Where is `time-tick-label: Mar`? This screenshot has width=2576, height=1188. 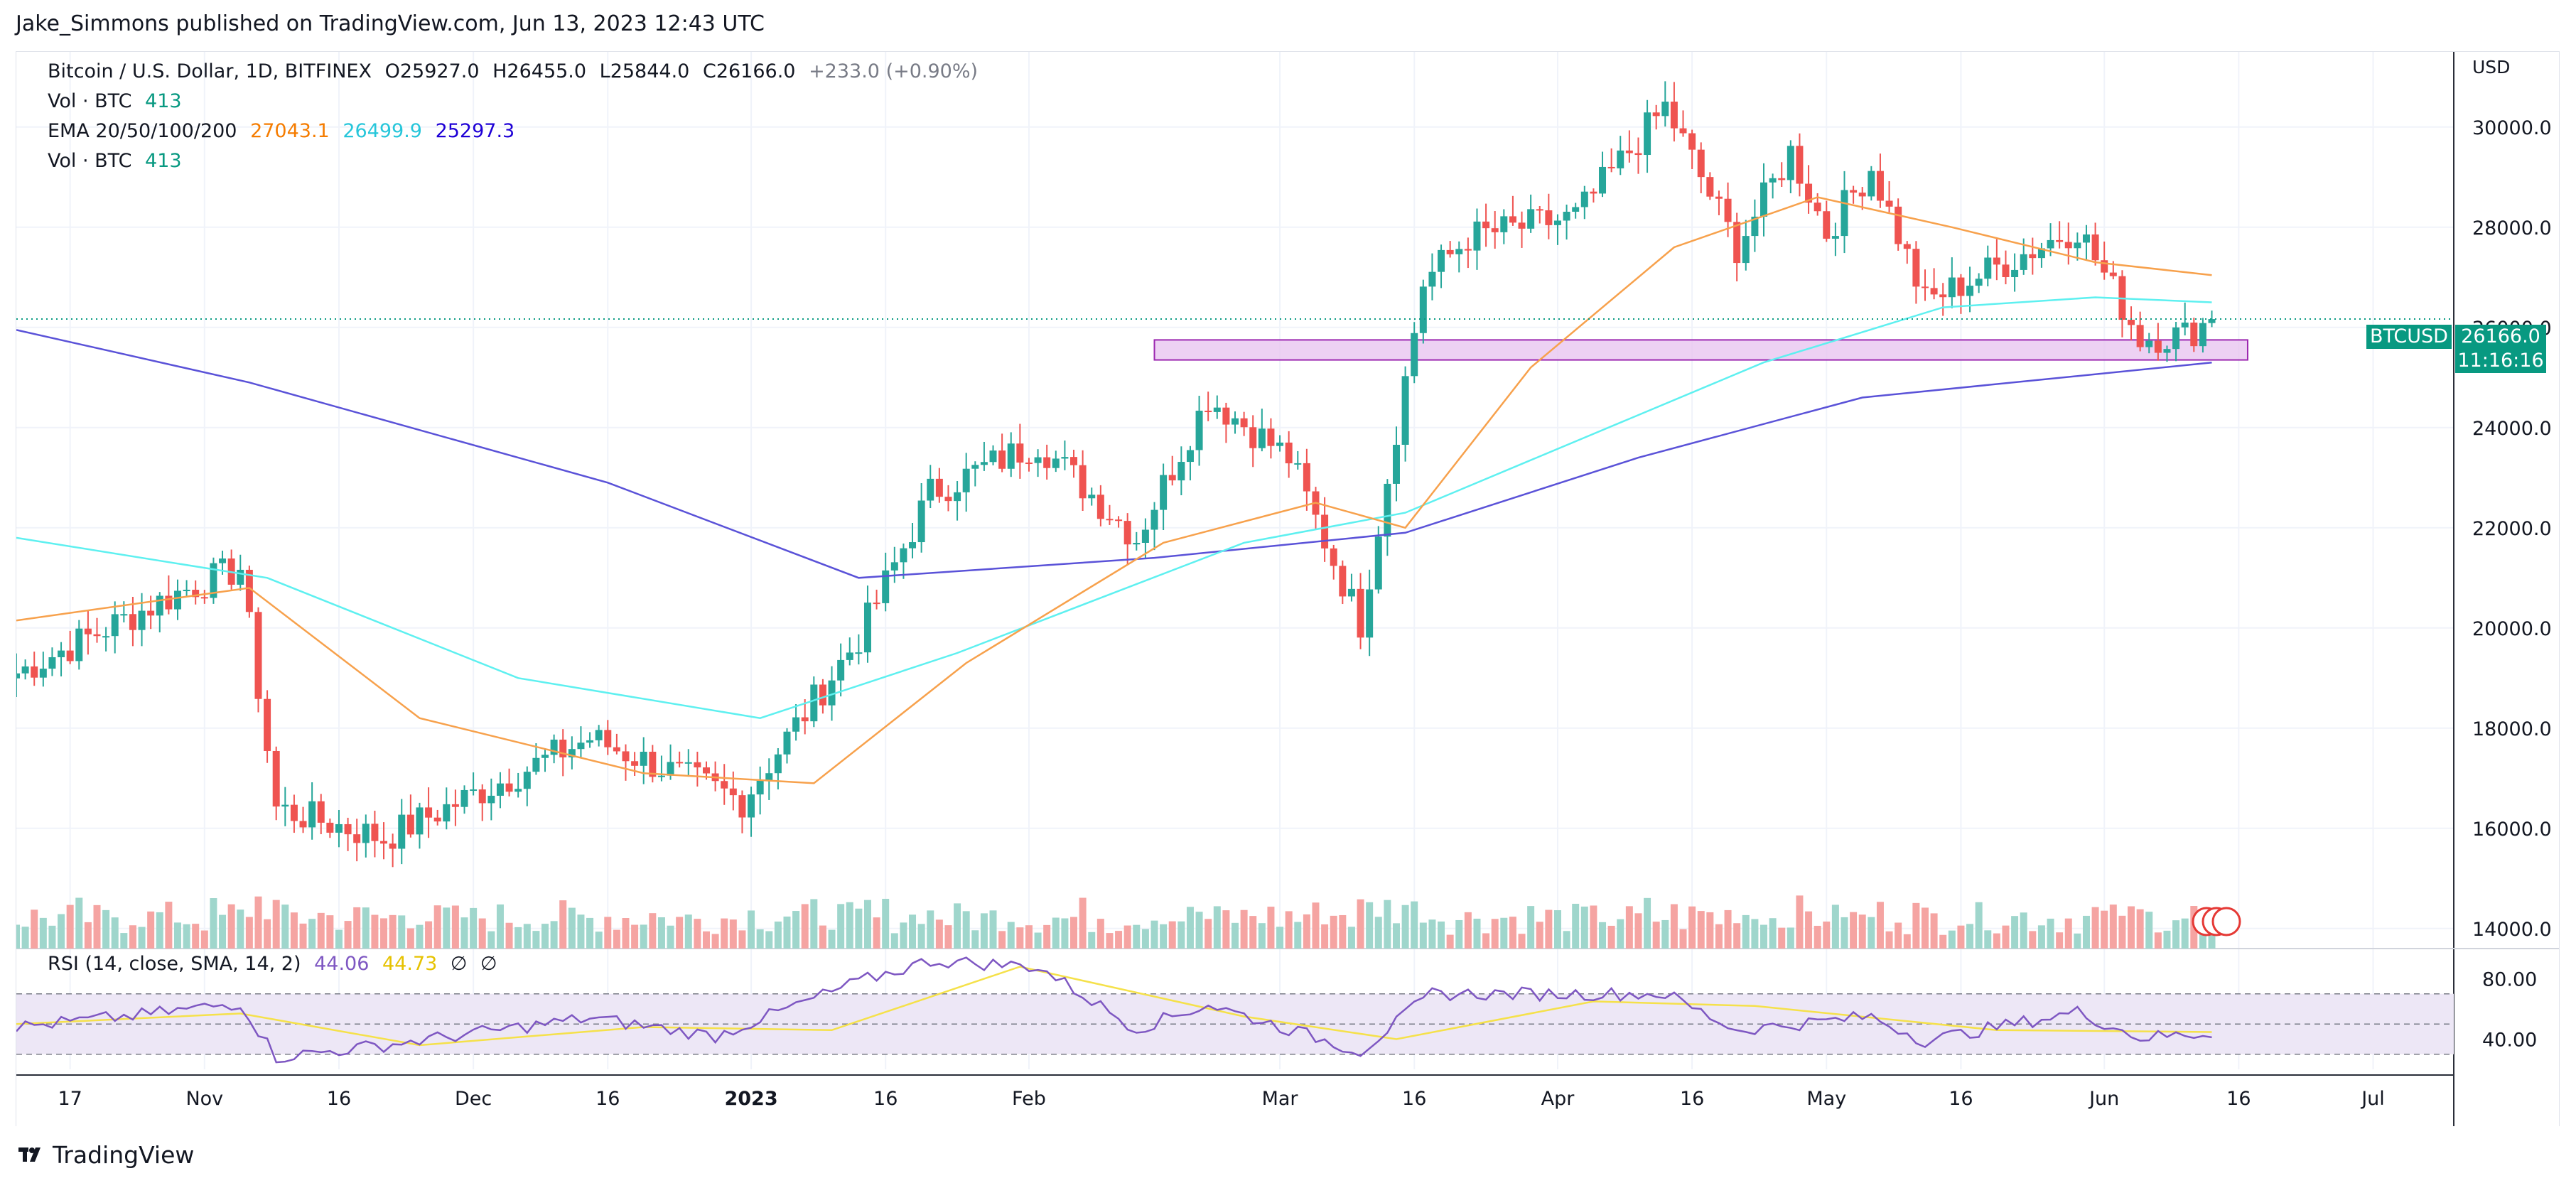
time-tick-label: Mar is located at coordinates (1280, 1099).